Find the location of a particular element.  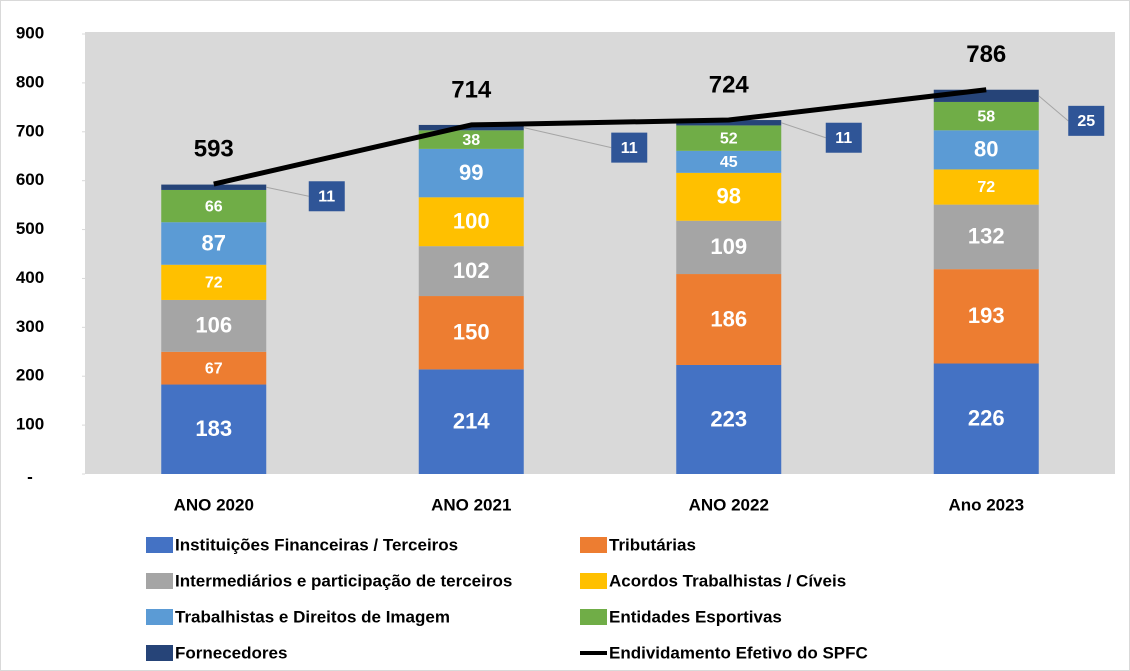

value-label: 52 is located at coordinates (729, 138).